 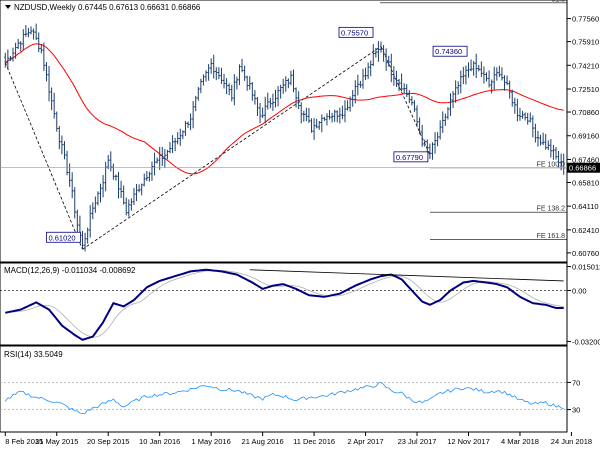 What do you see at coordinates (585, 112) in the screenshot?
I see `price-tick-label: 0.70860` at bounding box center [585, 112].